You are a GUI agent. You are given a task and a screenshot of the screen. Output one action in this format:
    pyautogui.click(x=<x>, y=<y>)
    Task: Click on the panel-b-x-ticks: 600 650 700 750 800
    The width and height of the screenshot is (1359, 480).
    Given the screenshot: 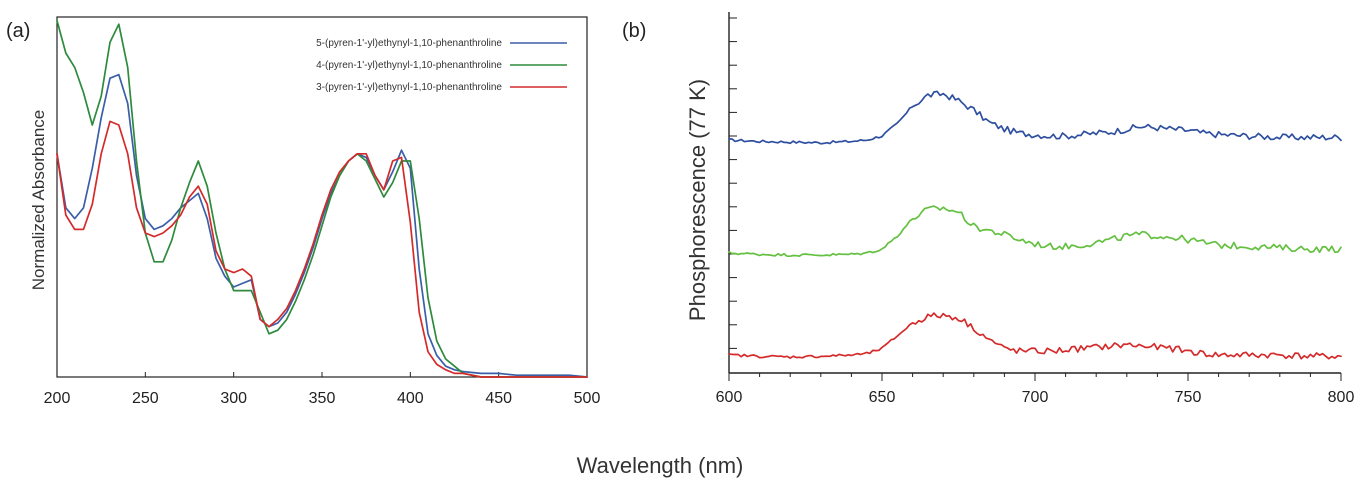 What is the action you would take?
    pyautogui.click(x=1035, y=389)
    